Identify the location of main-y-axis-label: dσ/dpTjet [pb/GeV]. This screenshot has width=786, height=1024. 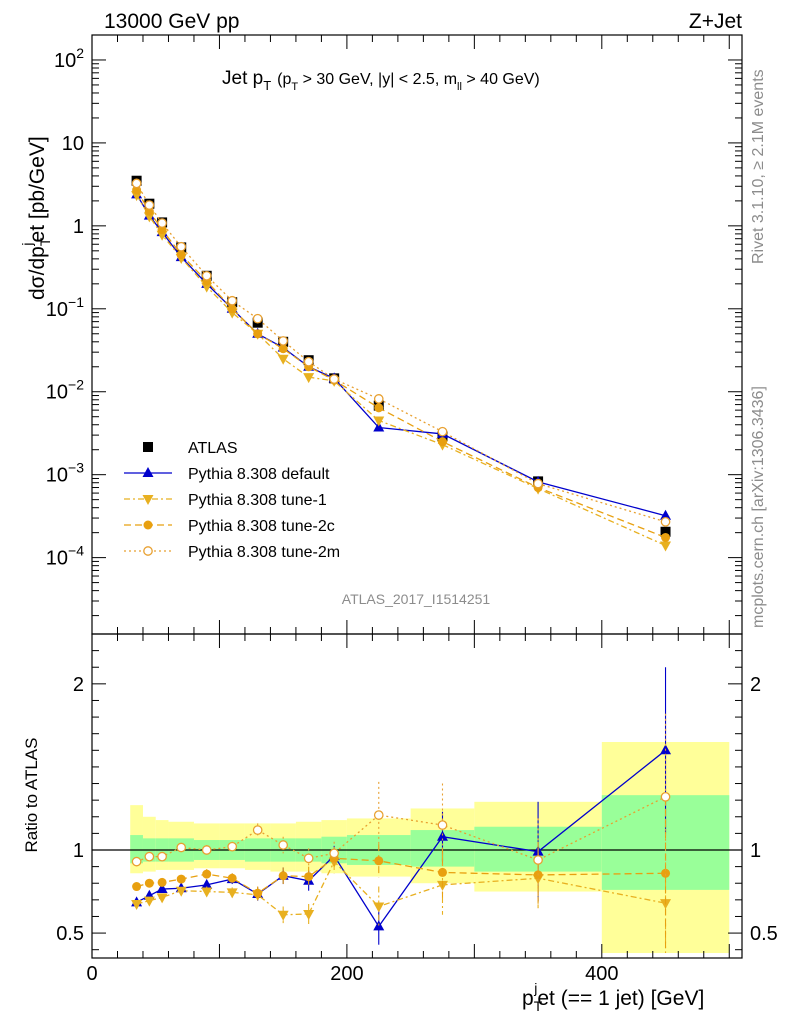
(36, 218).